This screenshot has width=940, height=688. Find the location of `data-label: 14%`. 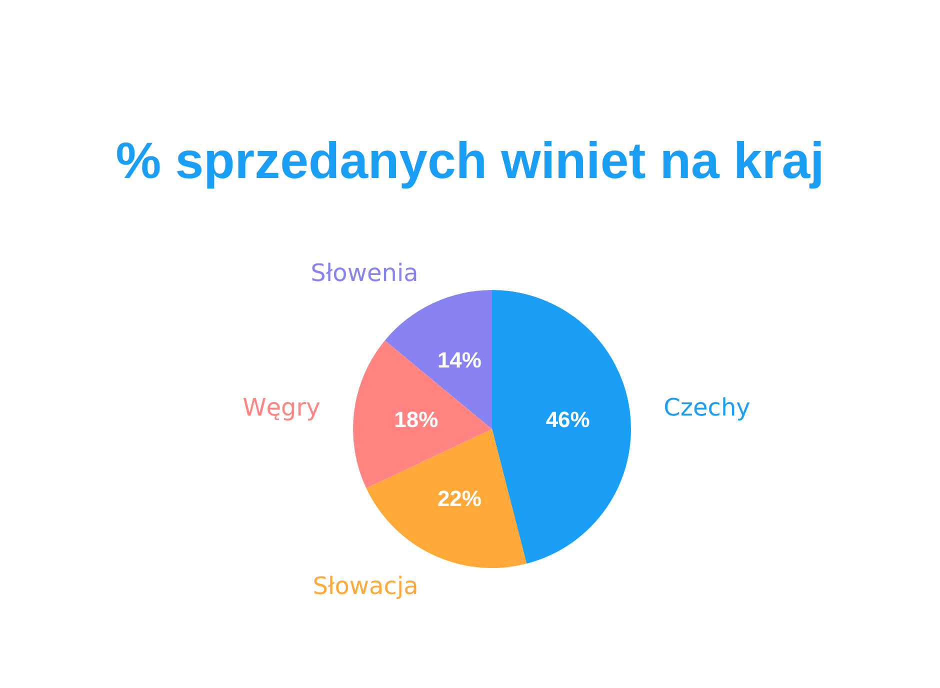

data-label: 14% is located at coordinates (459, 360).